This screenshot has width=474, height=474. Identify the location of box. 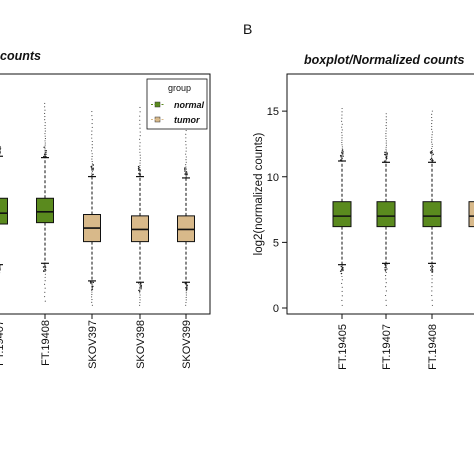
(4, 211).